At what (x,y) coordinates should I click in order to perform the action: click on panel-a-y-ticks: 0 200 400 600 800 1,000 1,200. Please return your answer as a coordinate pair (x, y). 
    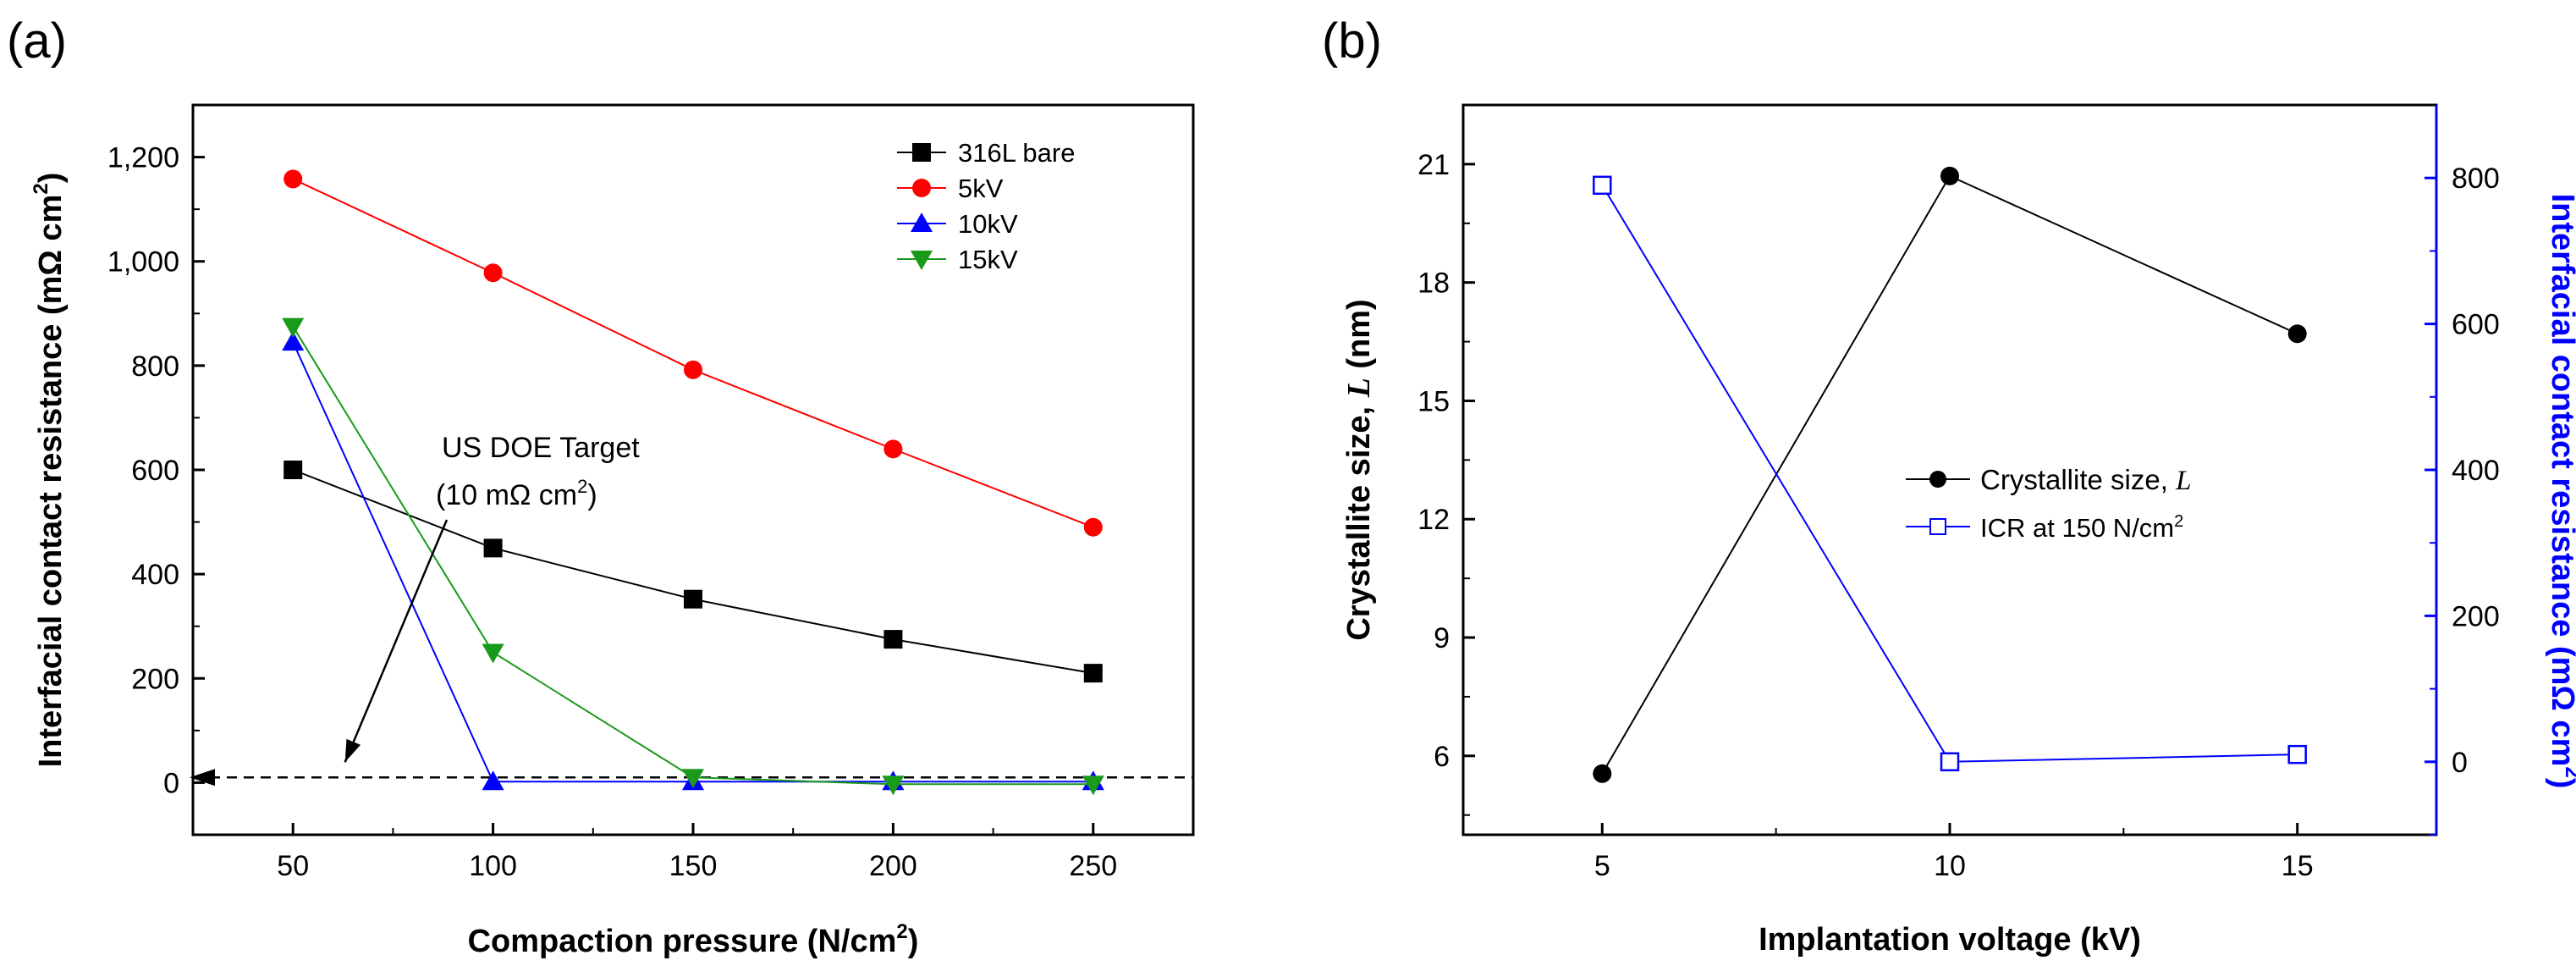
    Looking at the image, I should click on (156, 470).